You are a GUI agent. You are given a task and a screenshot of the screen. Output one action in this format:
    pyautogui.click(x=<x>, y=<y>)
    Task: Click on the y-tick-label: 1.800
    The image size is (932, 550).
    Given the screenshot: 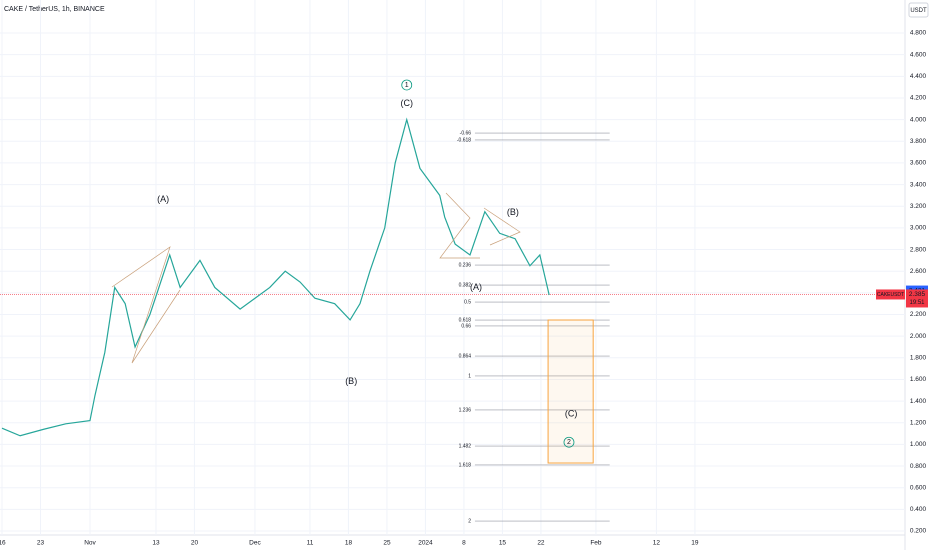 What is the action you would take?
    pyautogui.click(x=918, y=358)
    